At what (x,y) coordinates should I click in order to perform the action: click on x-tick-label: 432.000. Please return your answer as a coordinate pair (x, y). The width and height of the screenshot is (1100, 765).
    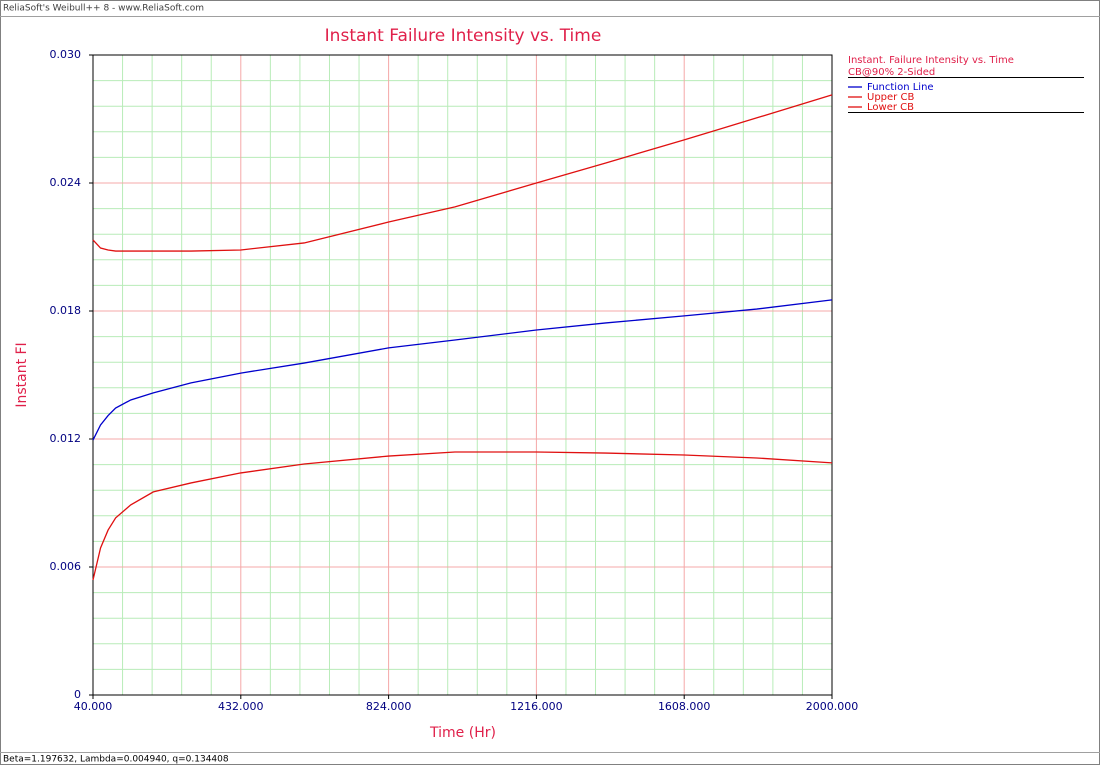
    Looking at the image, I should click on (241, 706).